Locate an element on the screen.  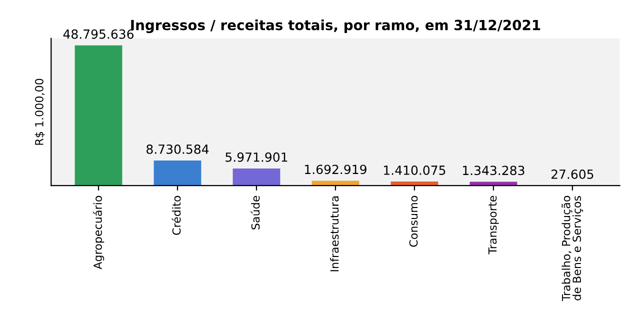
x-tick-label: Infraestrutura is located at coordinates (334, 234).